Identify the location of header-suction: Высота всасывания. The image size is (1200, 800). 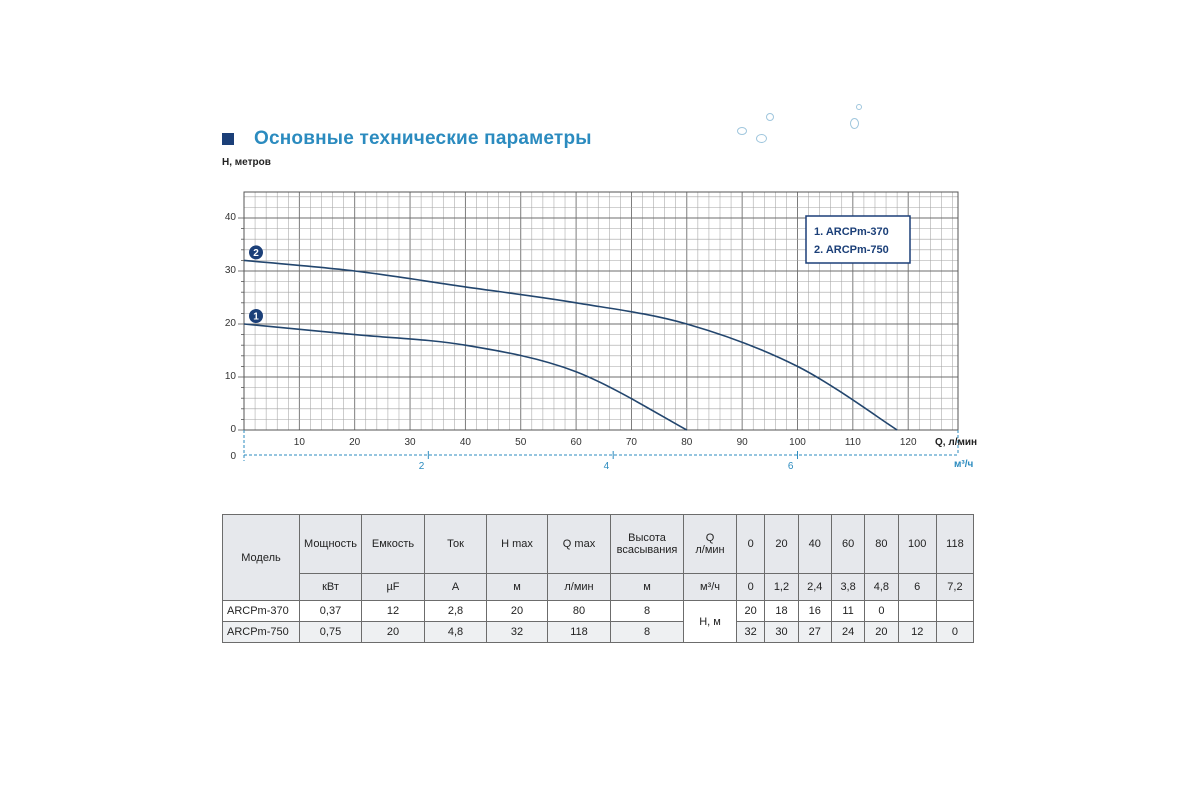
(647, 544).